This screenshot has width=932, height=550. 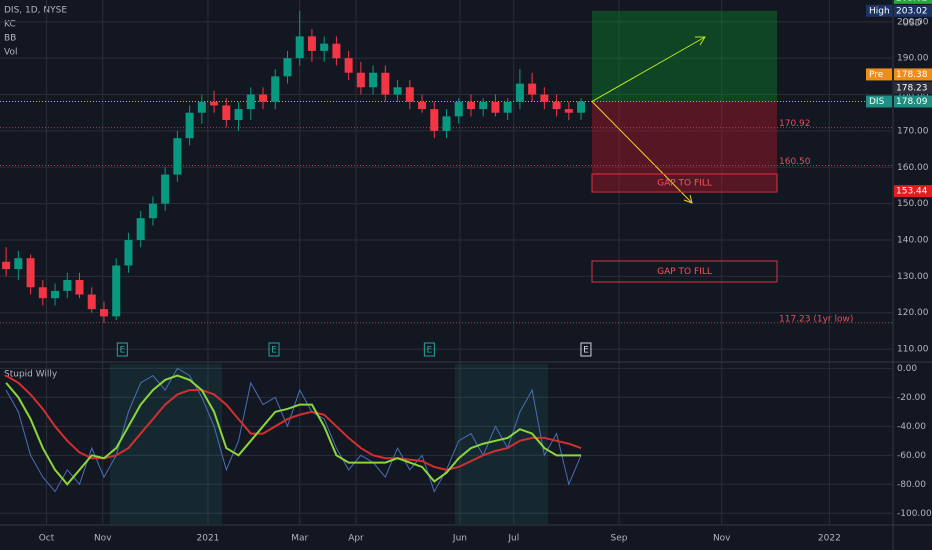 What do you see at coordinates (911, 456) in the screenshot?
I see `y-tick-label: -60.00` at bounding box center [911, 456].